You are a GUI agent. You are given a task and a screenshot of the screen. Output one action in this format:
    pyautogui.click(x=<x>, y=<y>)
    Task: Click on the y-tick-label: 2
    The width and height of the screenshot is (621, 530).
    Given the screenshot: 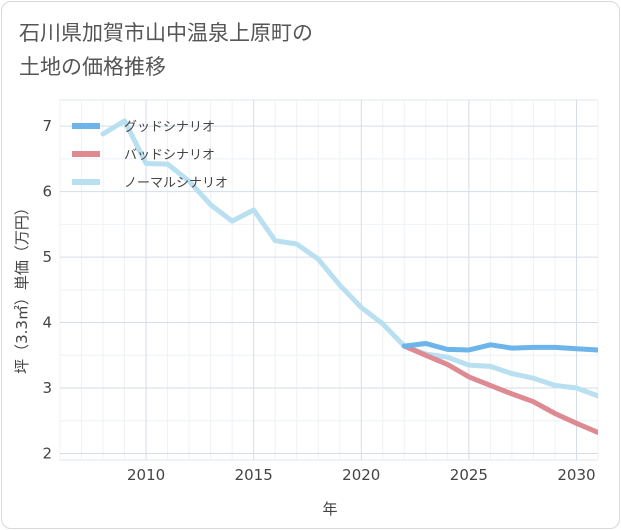 What is the action you would take?
    pyautogui.click(x=47, y=453)
    